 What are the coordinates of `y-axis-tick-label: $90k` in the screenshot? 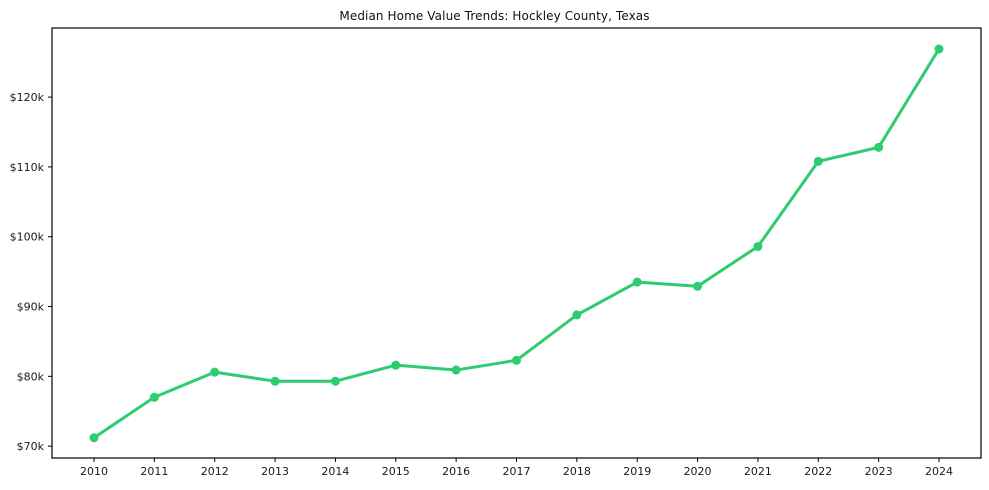 It's located at (31, 307).